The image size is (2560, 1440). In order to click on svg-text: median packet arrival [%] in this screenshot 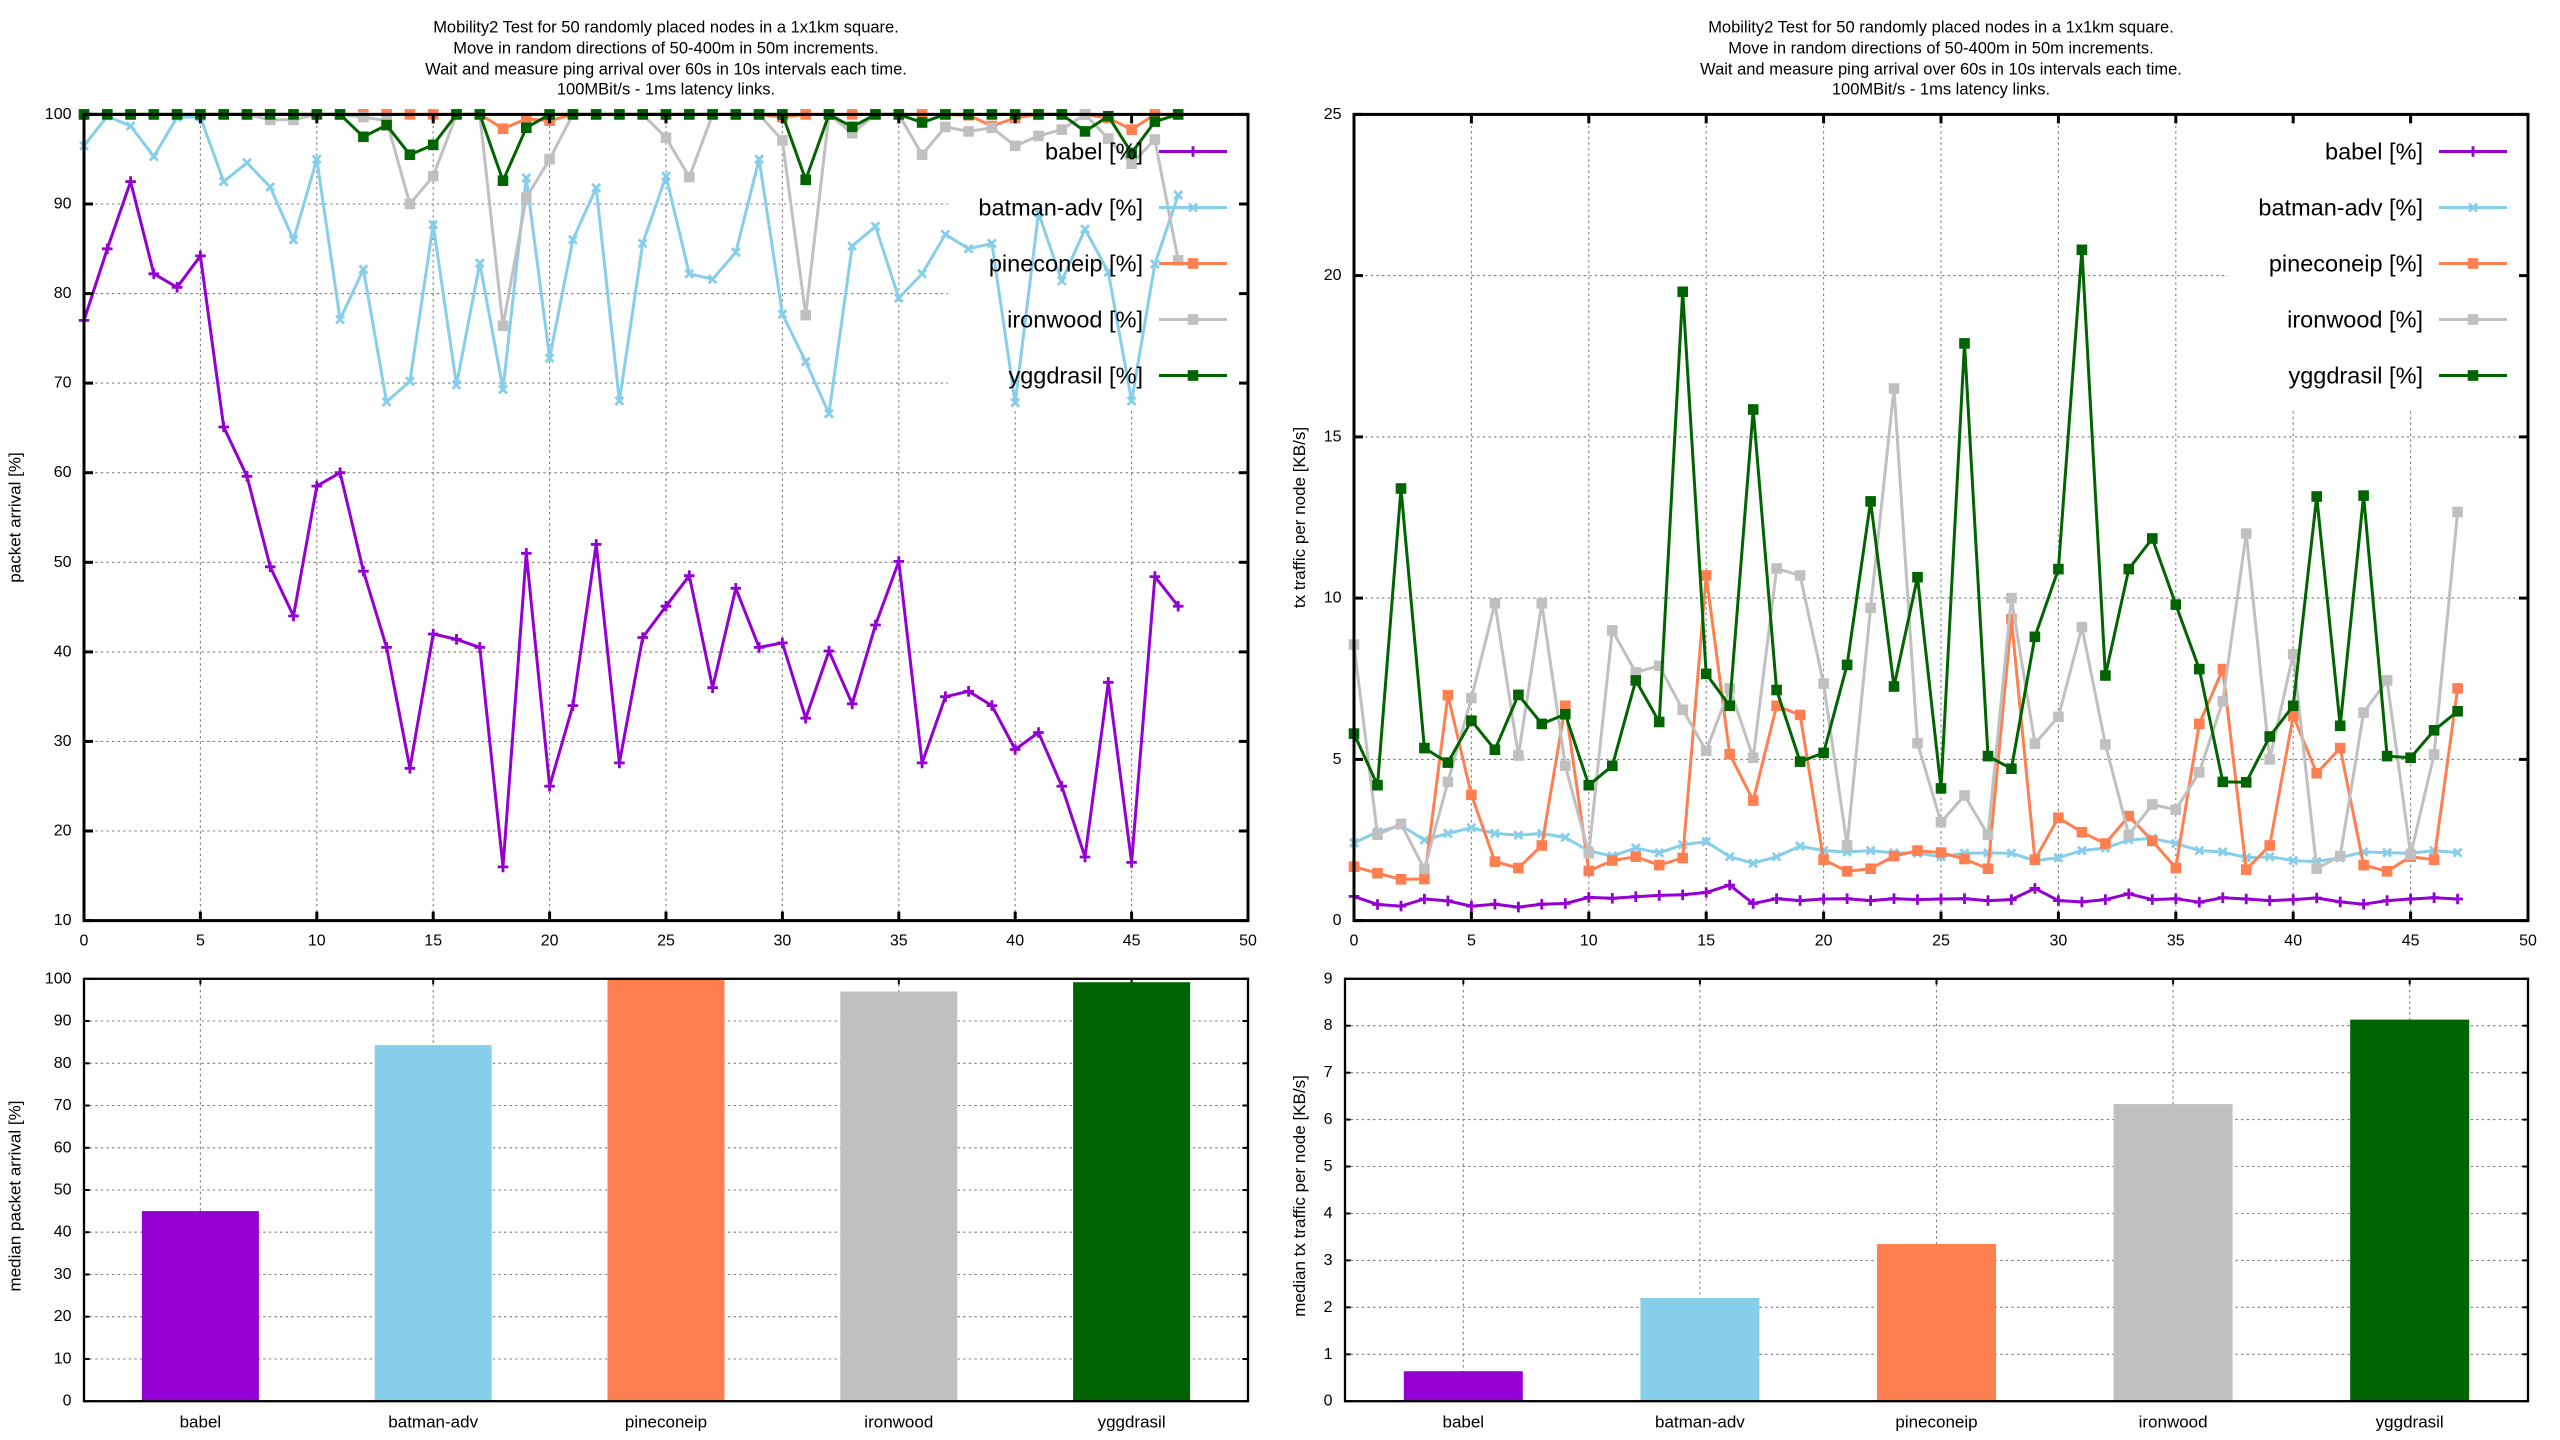, I will do `click(15, 1196)`.